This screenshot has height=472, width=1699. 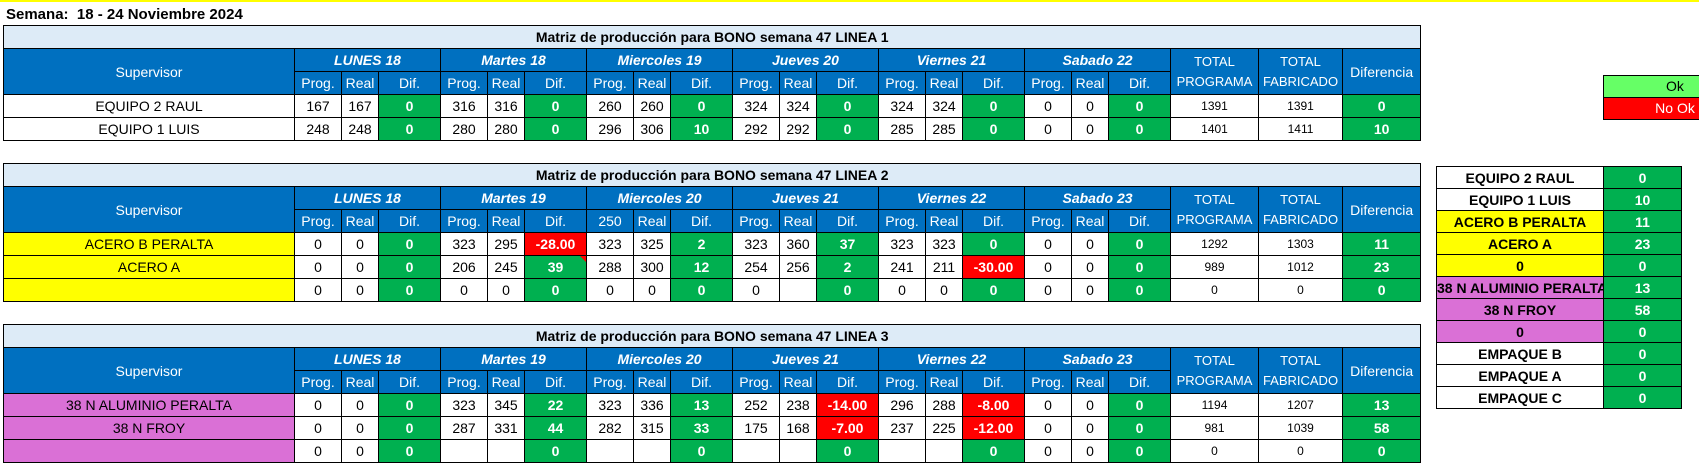 I want to click on summary-name-cell: ACERO A, so click(x=1520, y=243).